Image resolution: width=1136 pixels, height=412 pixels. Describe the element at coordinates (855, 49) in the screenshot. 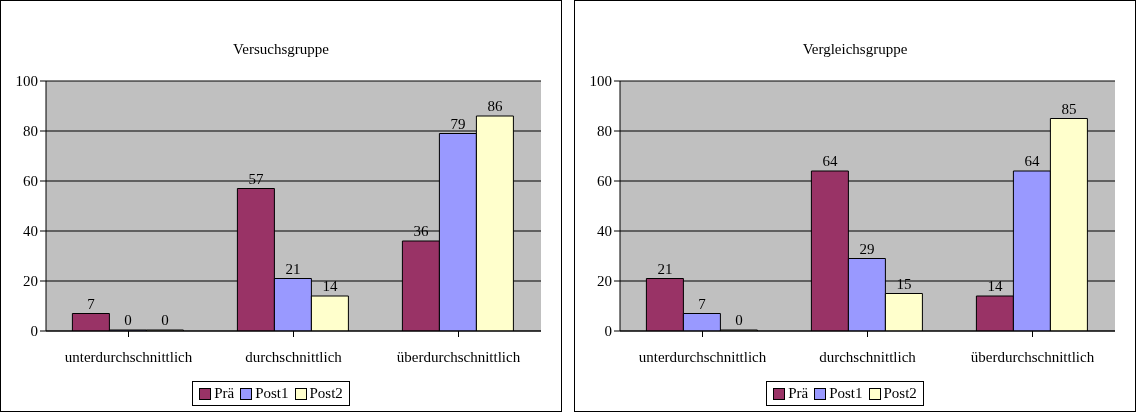

I see `chart-title: Vergleichsgruppe` at that location.